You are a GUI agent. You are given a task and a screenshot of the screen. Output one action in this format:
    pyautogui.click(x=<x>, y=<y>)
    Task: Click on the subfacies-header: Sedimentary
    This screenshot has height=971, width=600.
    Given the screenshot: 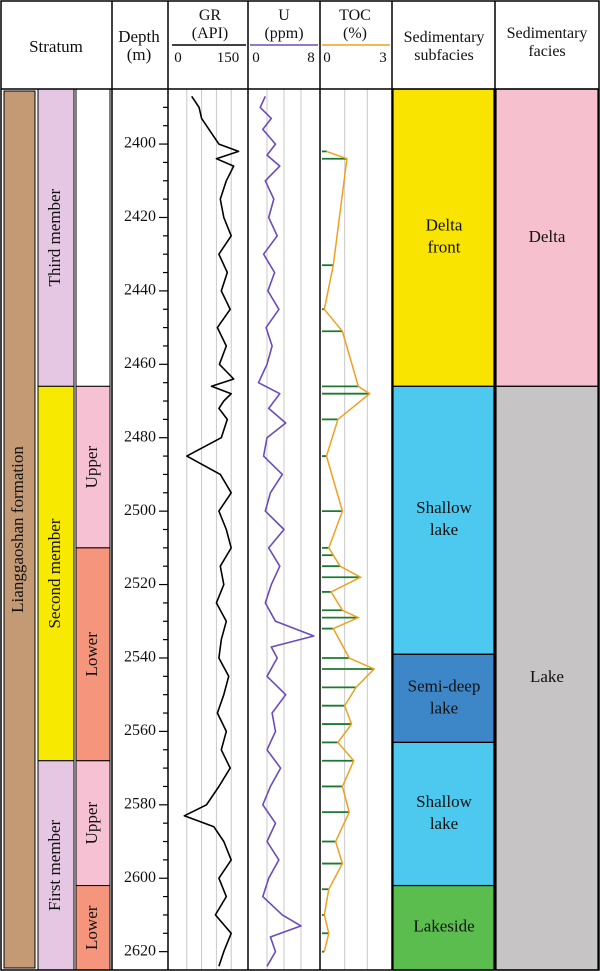 What is the action you would take?
    pyautogui.click(x=444, y=37)
    